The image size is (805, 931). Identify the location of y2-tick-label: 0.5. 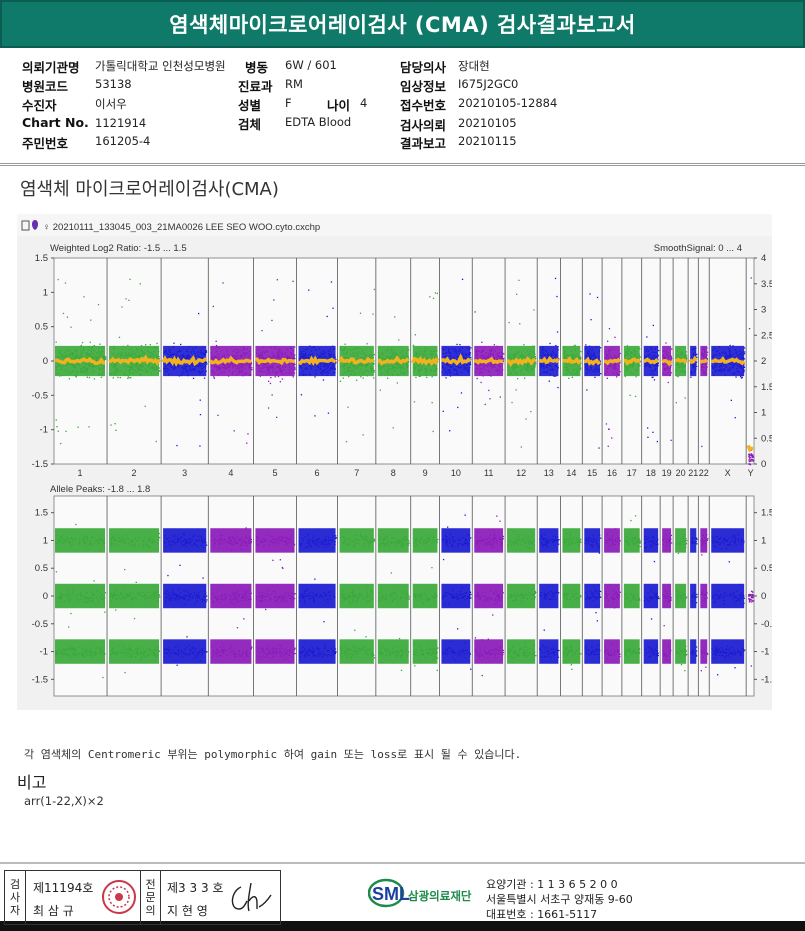
(766, 438).